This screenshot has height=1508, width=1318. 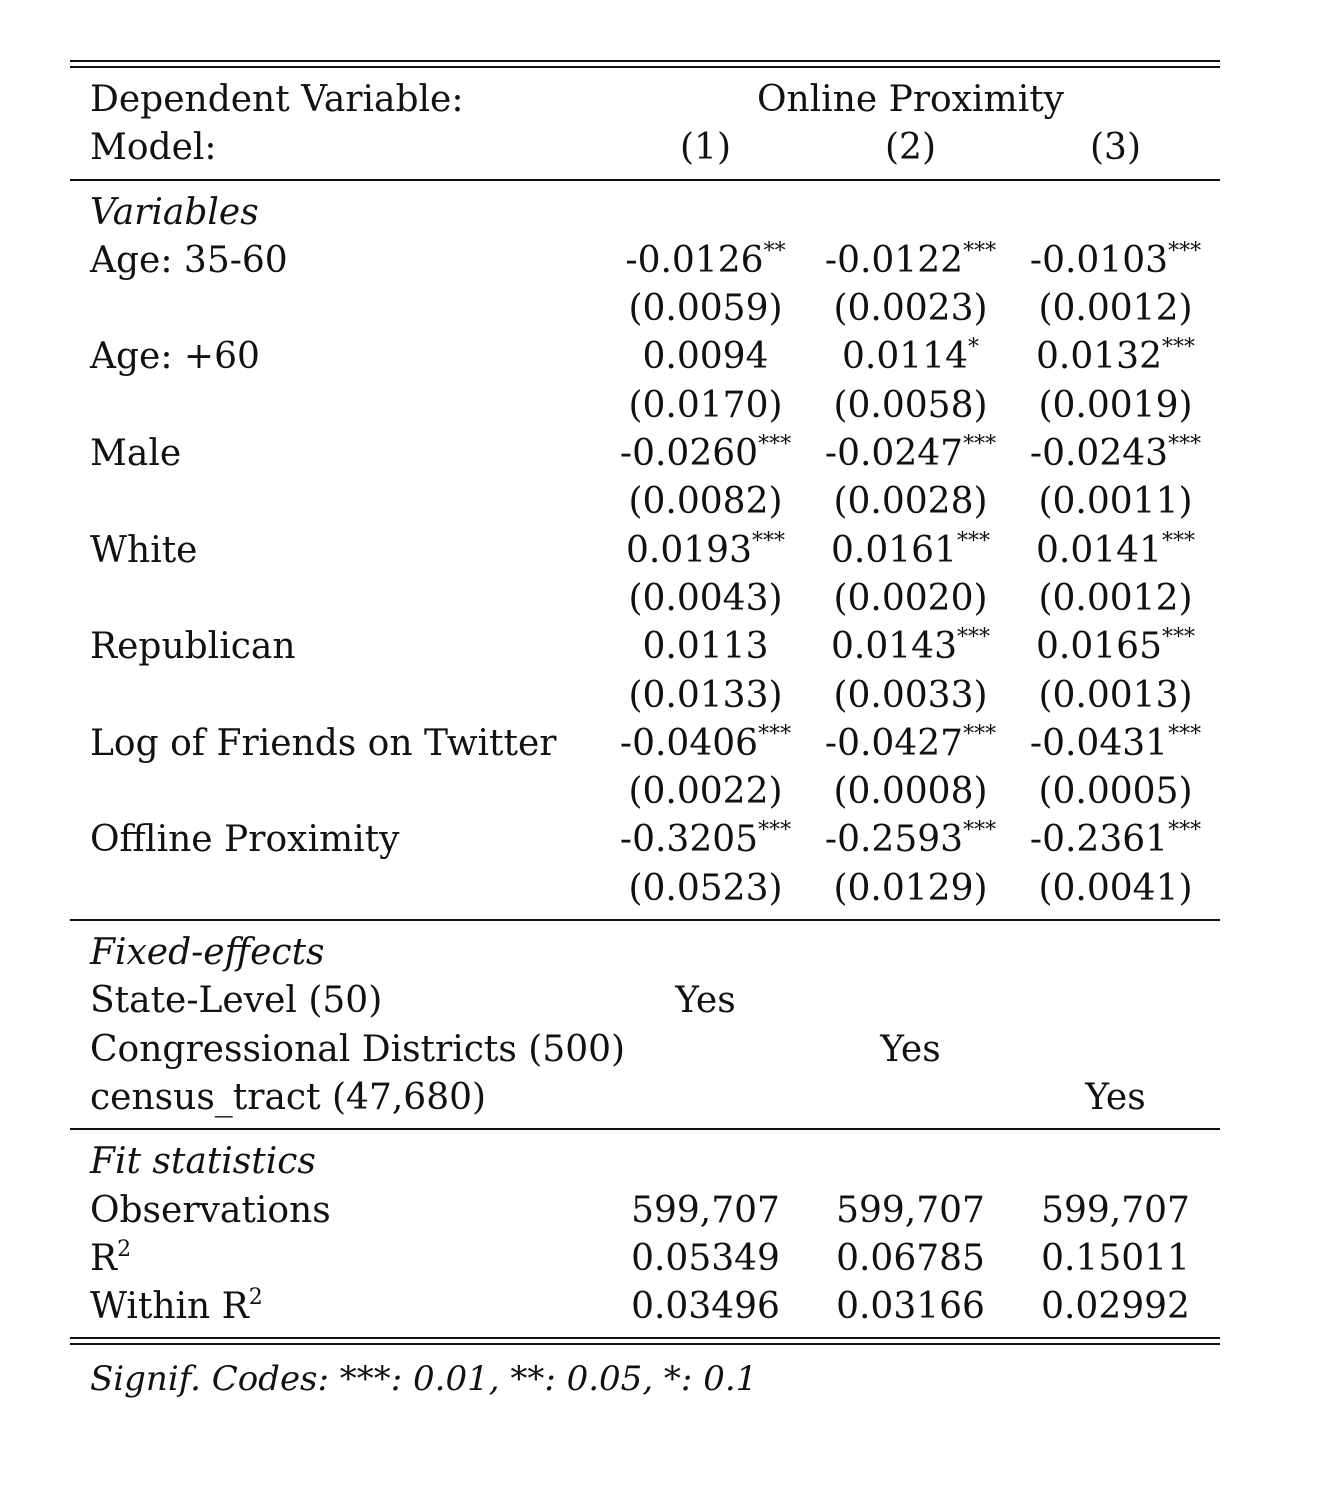 I want to click on standard-error: (0.0041), so click(x=1115, y=888).